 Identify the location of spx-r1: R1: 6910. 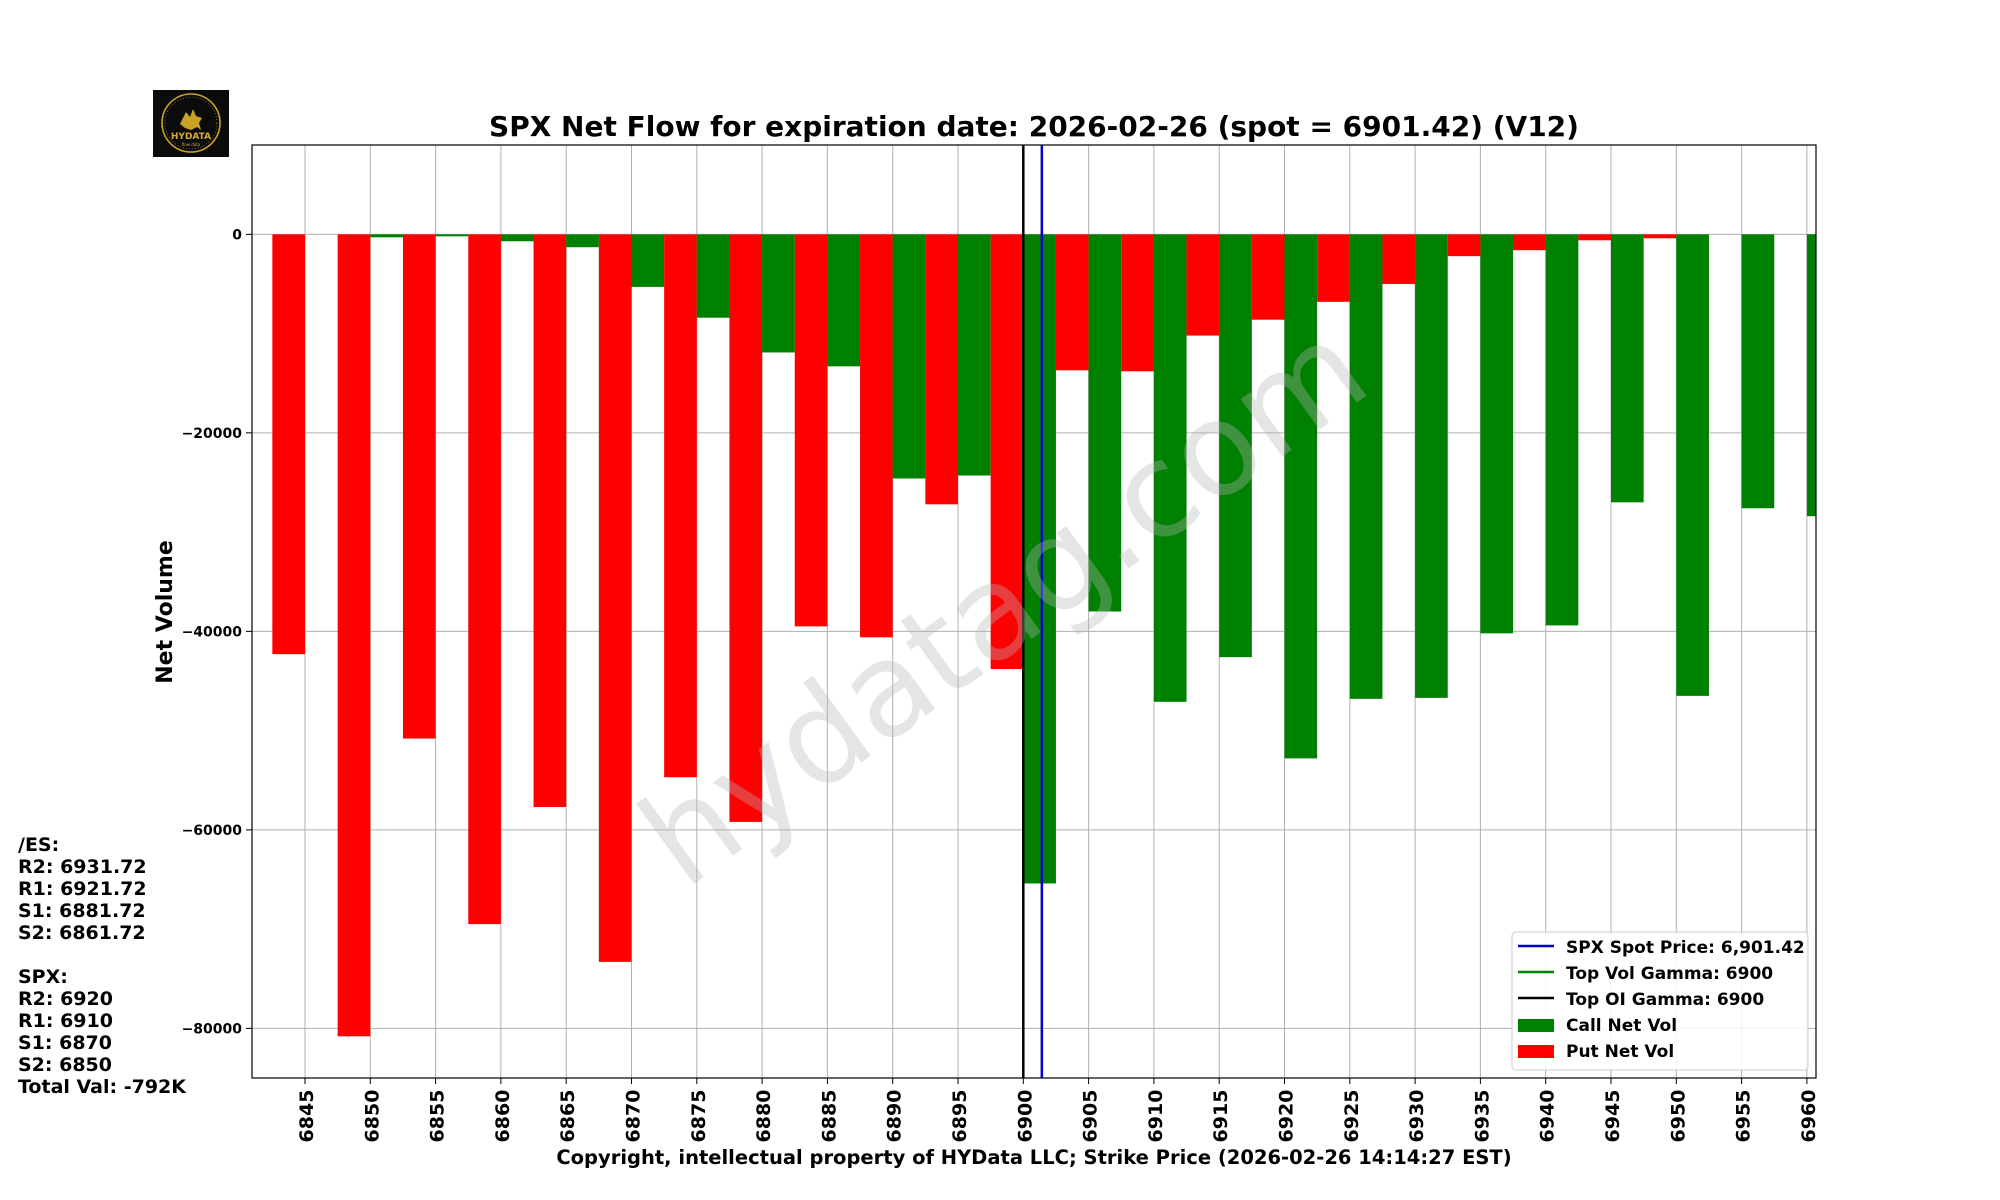
(65, 1021).